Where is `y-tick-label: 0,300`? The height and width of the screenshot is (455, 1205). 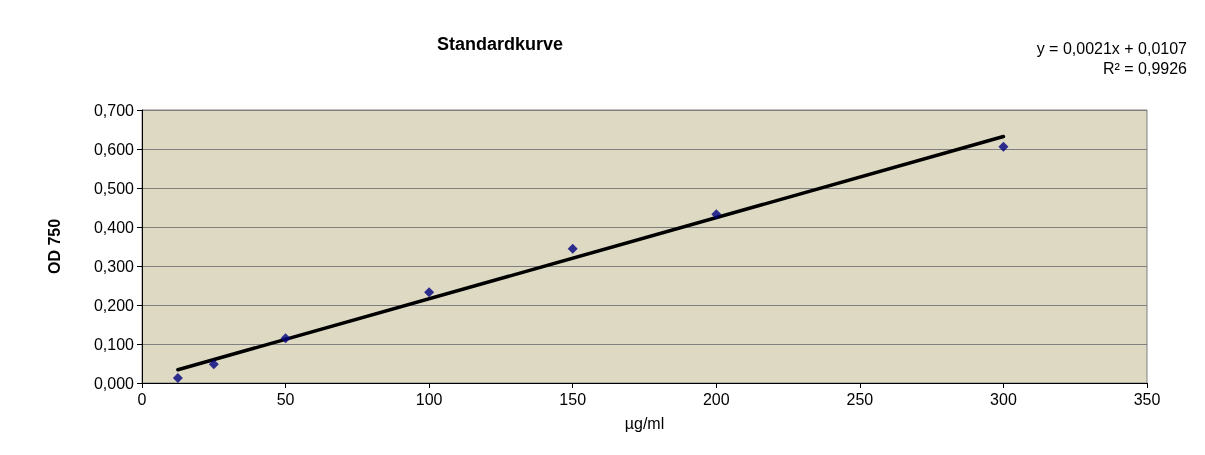 y-tick-label: 0,300 is located at coordinates (114, 266).